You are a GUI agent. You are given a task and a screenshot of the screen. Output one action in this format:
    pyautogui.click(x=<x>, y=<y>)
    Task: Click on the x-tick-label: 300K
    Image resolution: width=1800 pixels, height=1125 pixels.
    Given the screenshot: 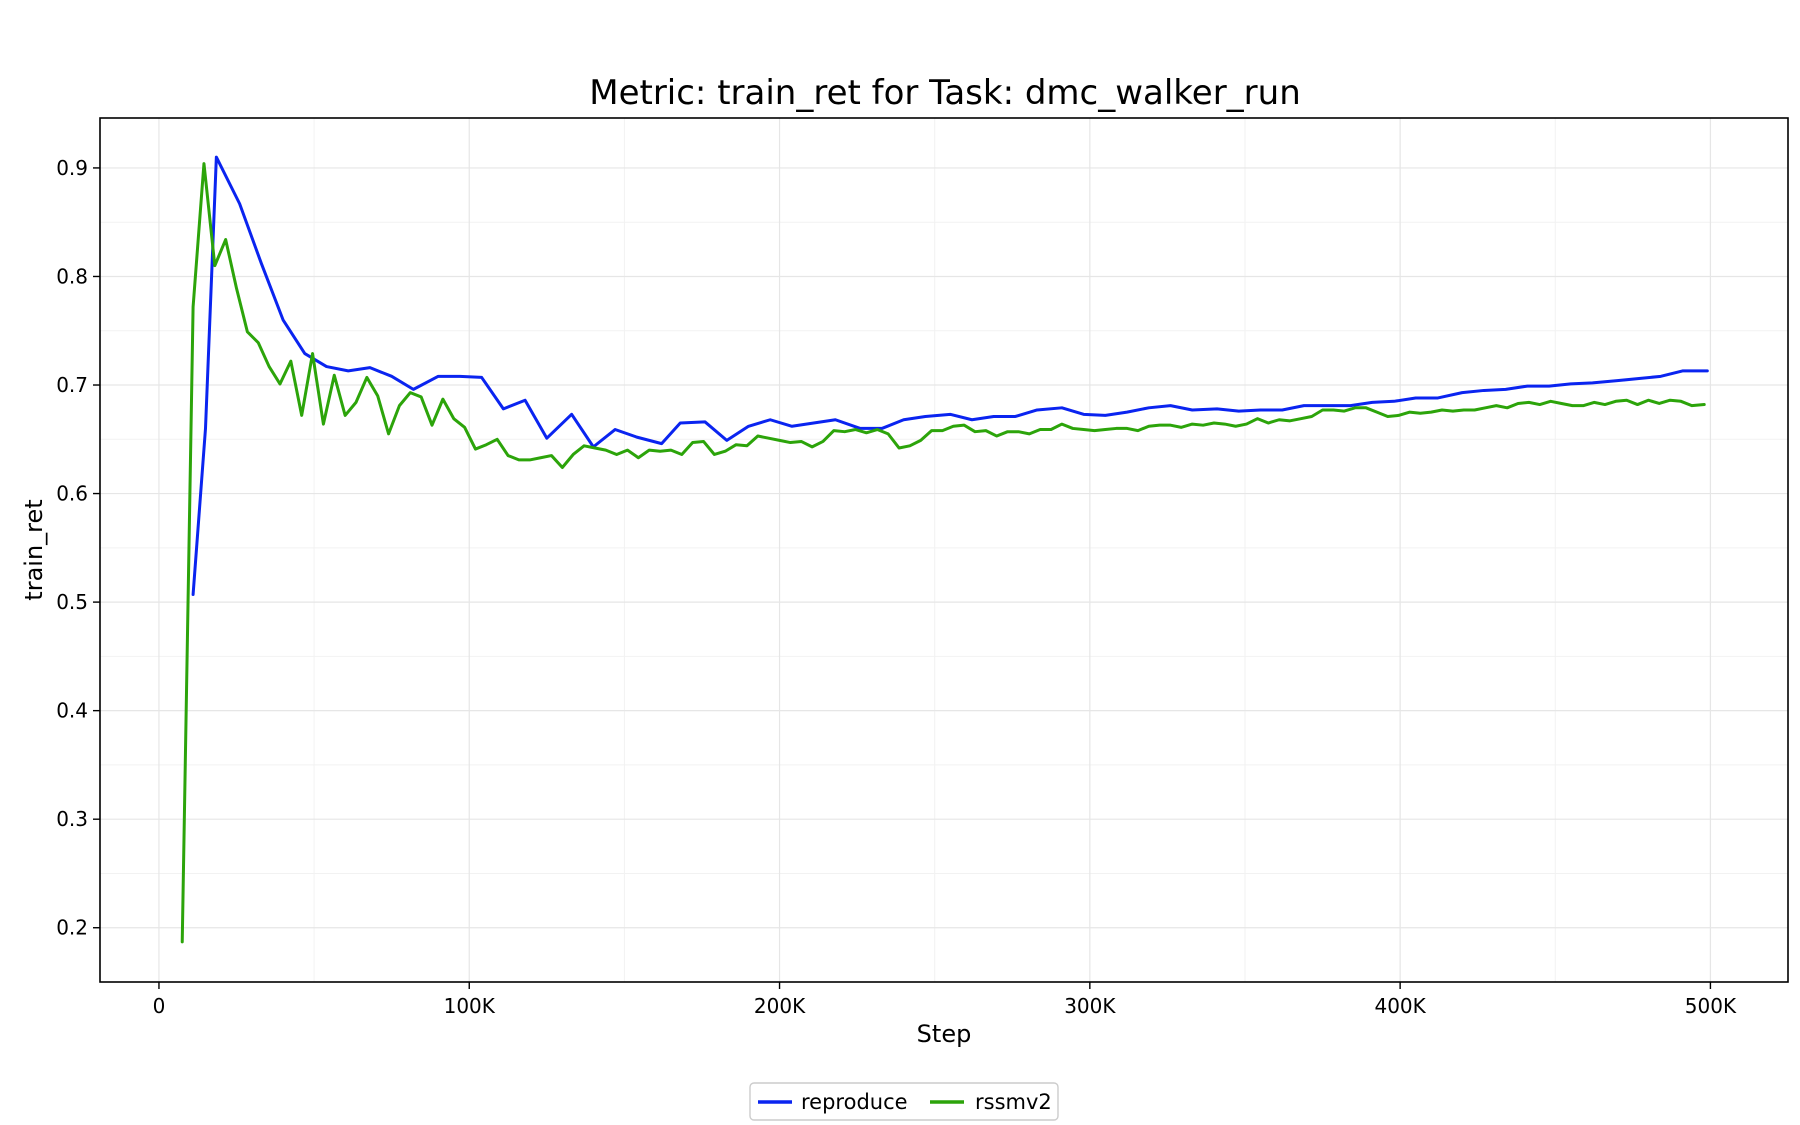 What is the action you would take?
    pyautogui.click(x=1090, y=1006)
    